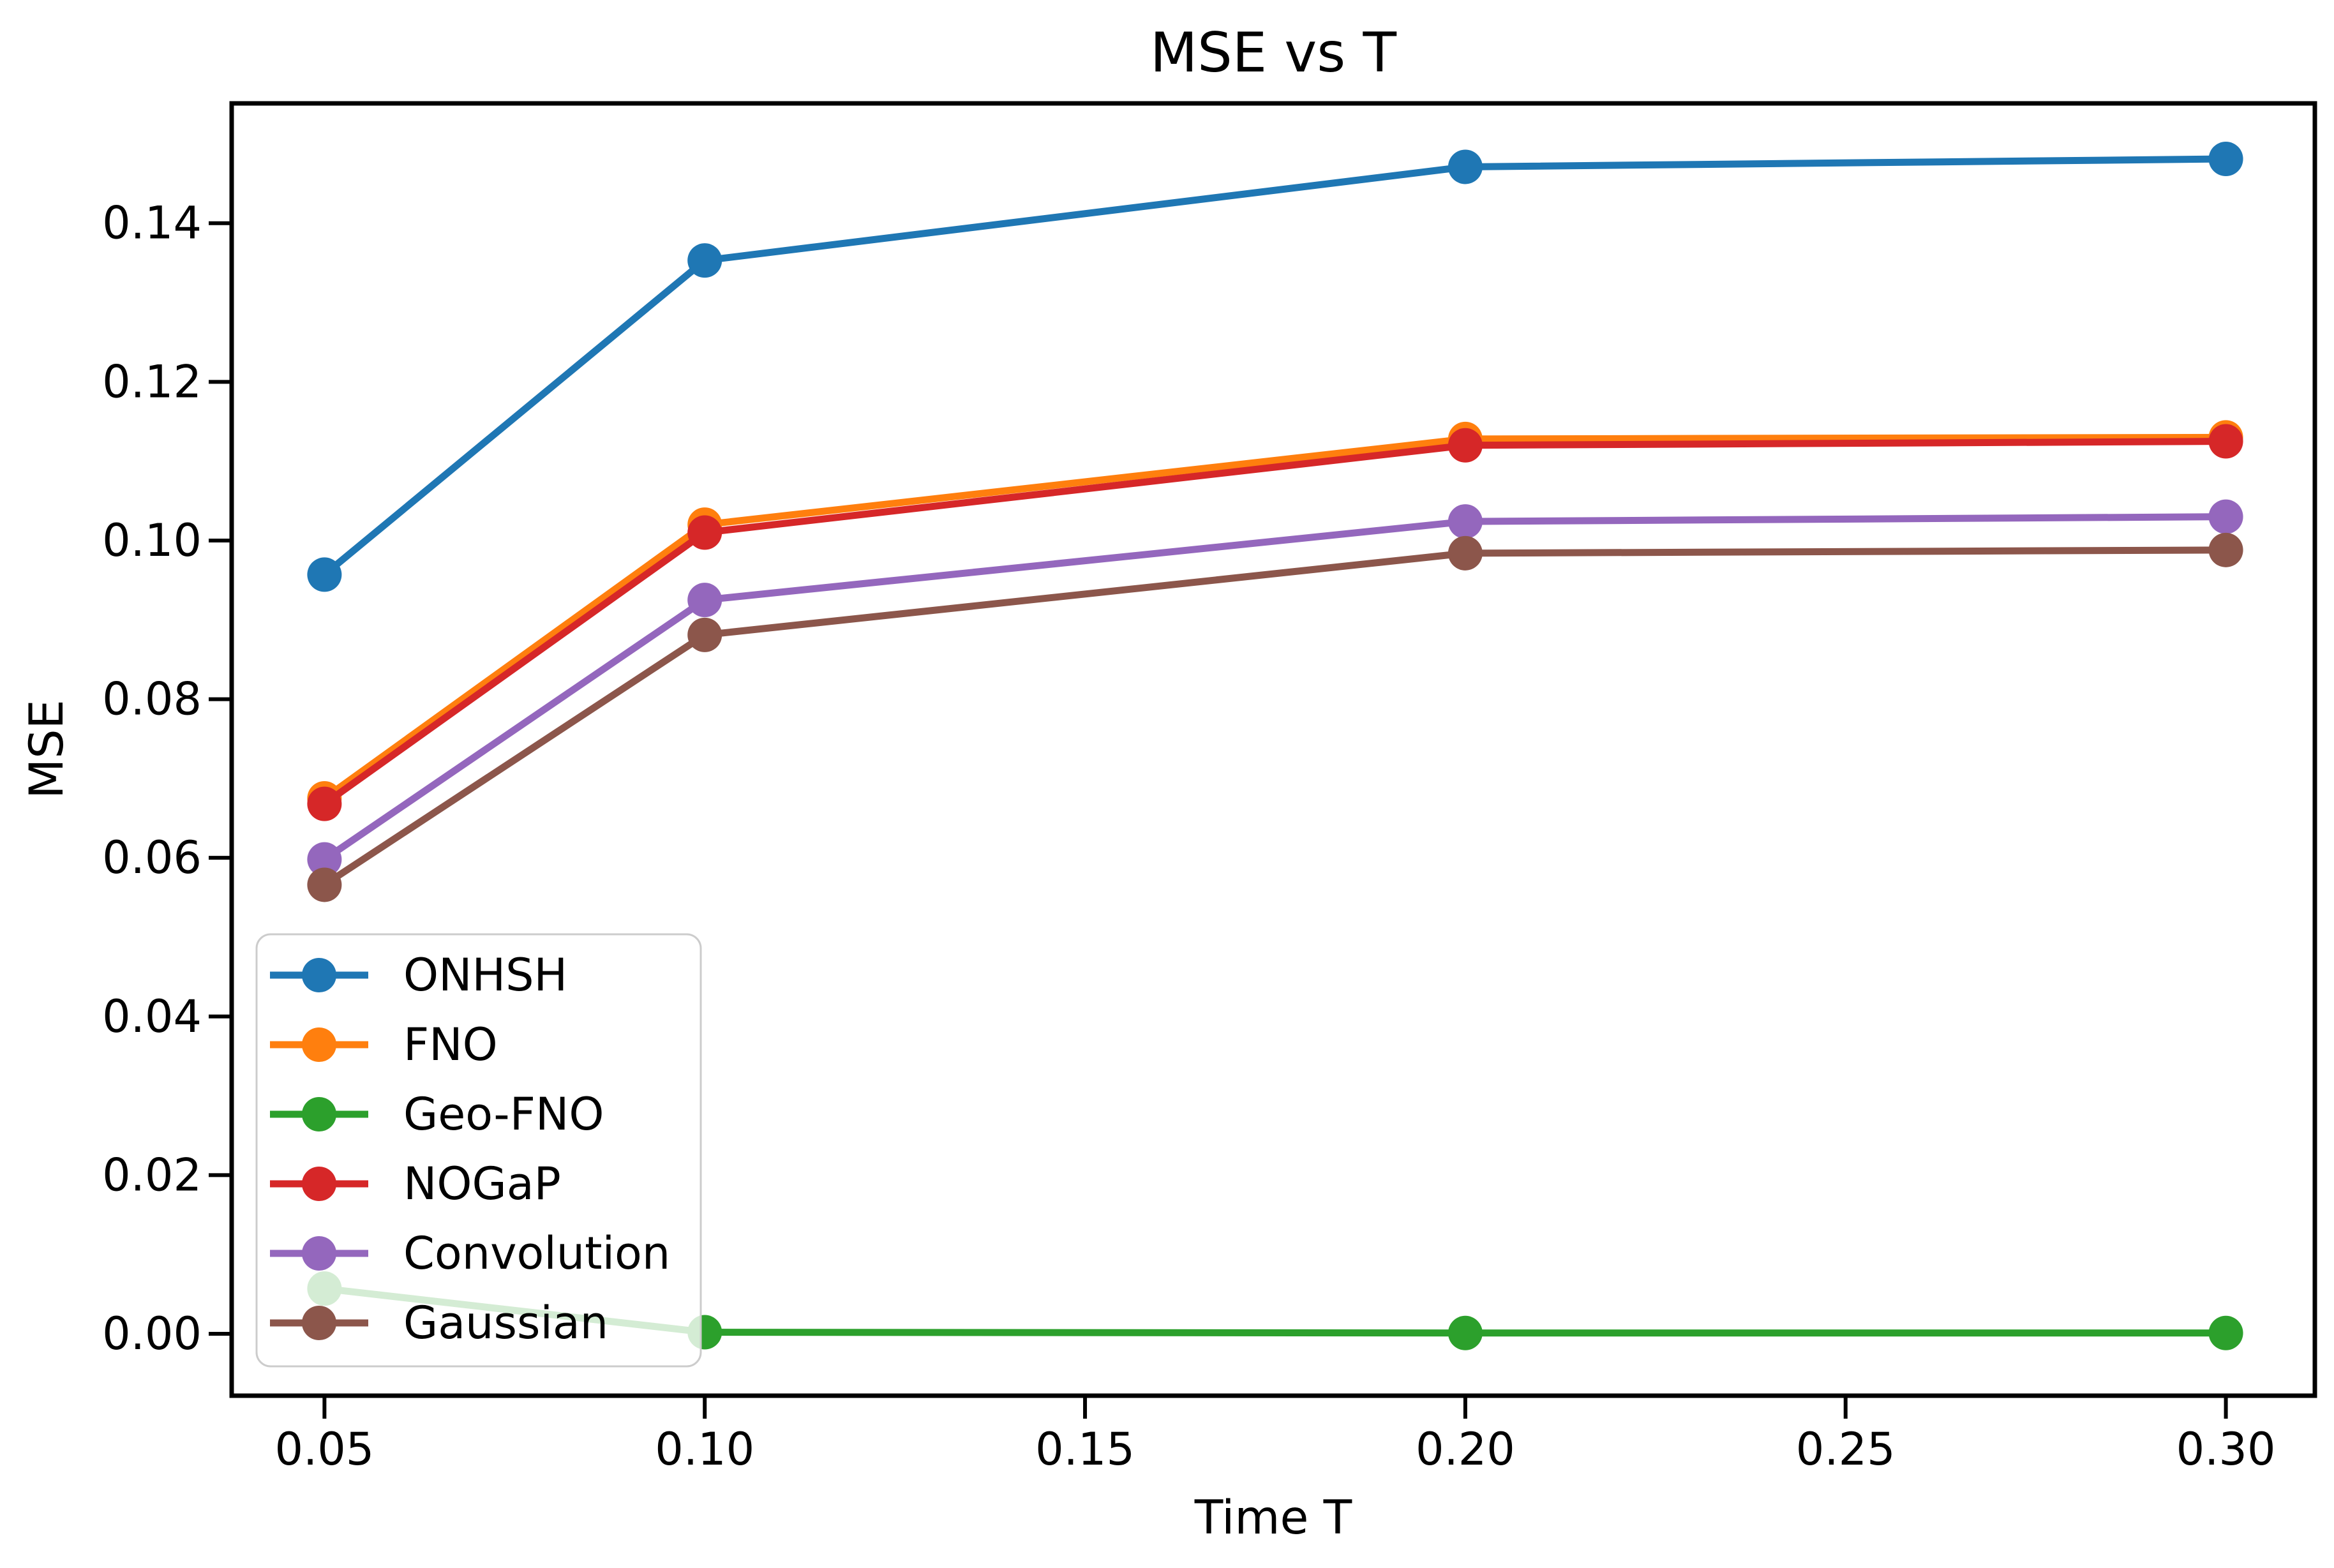  What do you see at coordinates (324, 1449) in the screenshot?
I see `x-tick-label-0: 0.05` at bounding box center [324, 1449].